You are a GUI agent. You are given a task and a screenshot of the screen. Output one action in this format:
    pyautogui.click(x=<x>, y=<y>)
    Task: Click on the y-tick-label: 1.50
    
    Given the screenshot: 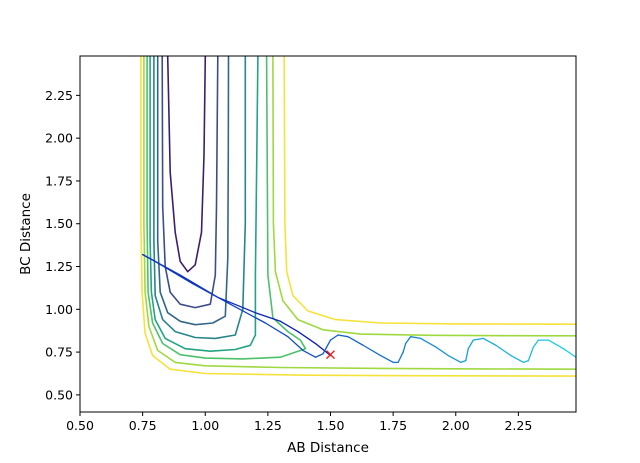 What is the action you would take?
    pyautogui.click(x=59, y=223)
    